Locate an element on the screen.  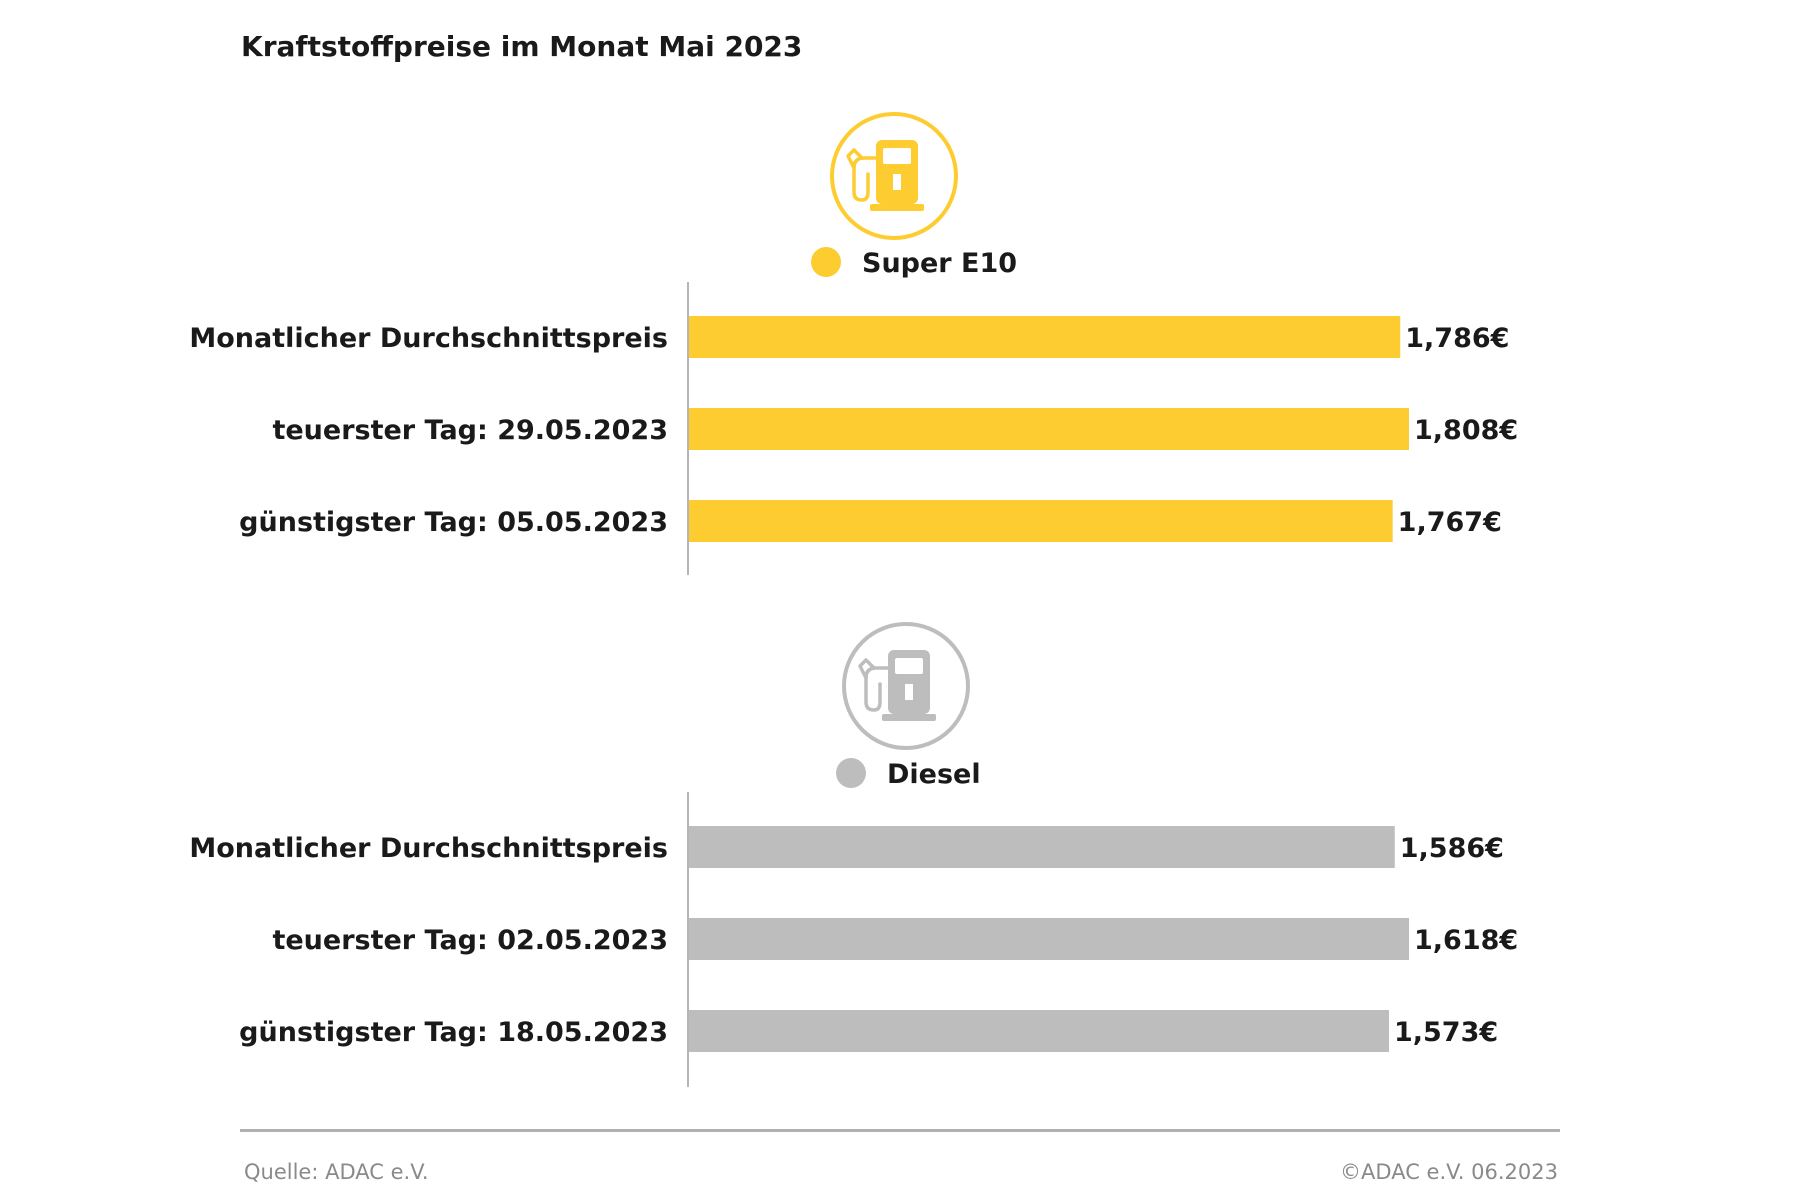
diesel-value-label-2: 1,618€ is located at coordinates (1466, 940).